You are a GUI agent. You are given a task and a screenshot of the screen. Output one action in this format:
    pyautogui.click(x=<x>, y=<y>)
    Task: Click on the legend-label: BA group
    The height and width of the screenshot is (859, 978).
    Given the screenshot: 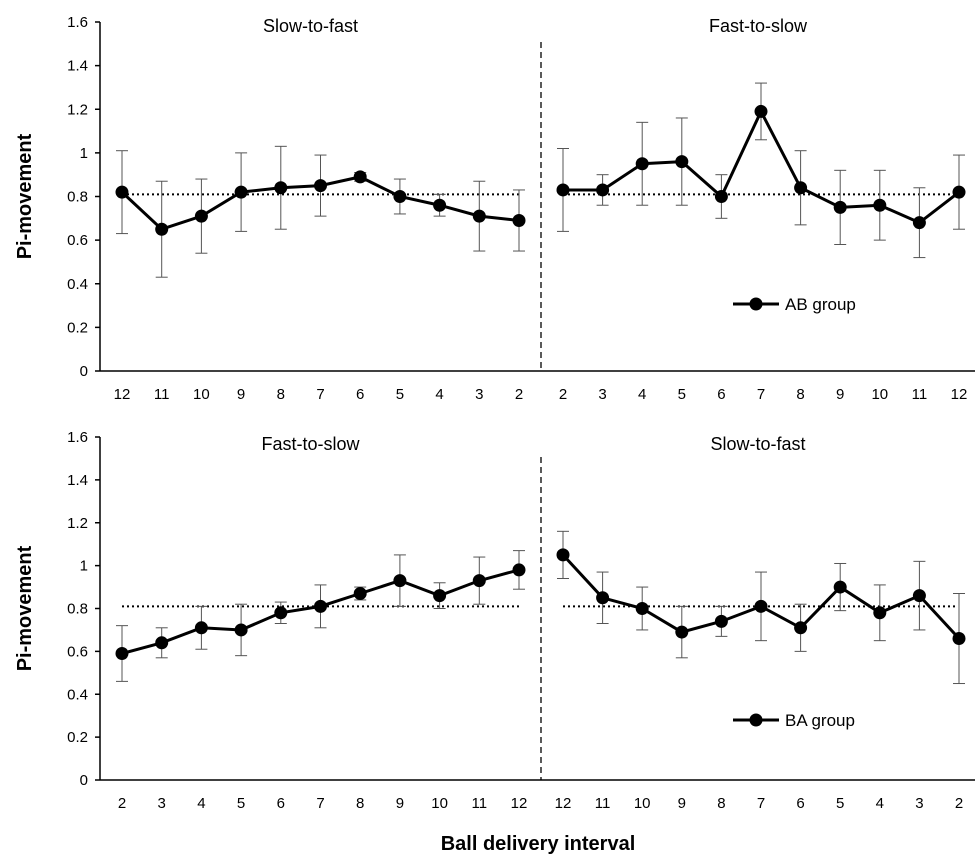 What is the action you would take?
    pyautogui.click(x=820, y=720)
    